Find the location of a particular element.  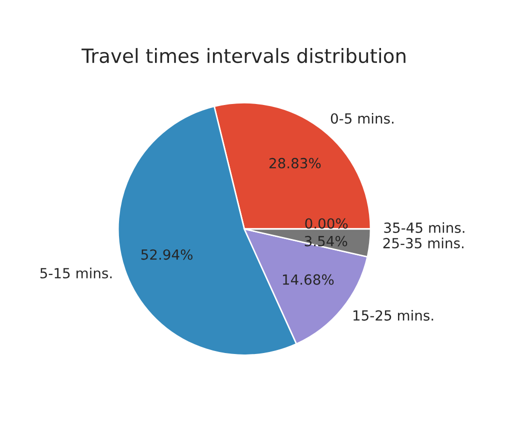

slice-label: 5-15 mins. is located at coordinates (76, 273).